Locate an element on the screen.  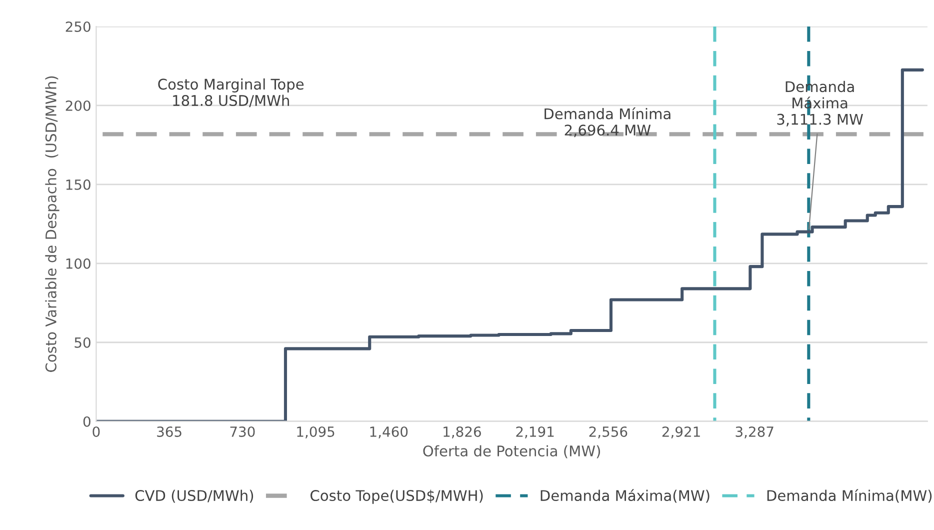
y-tick-label: 200 is located at coordinates (78, 105).